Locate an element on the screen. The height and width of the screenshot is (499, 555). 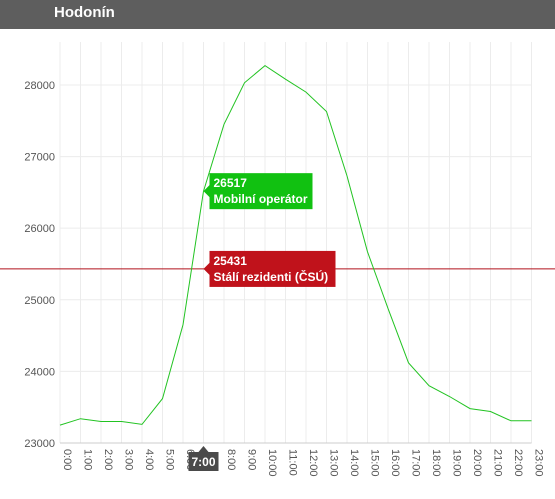
x-tick-label: 1:00 is located at coordinates (88, 459).